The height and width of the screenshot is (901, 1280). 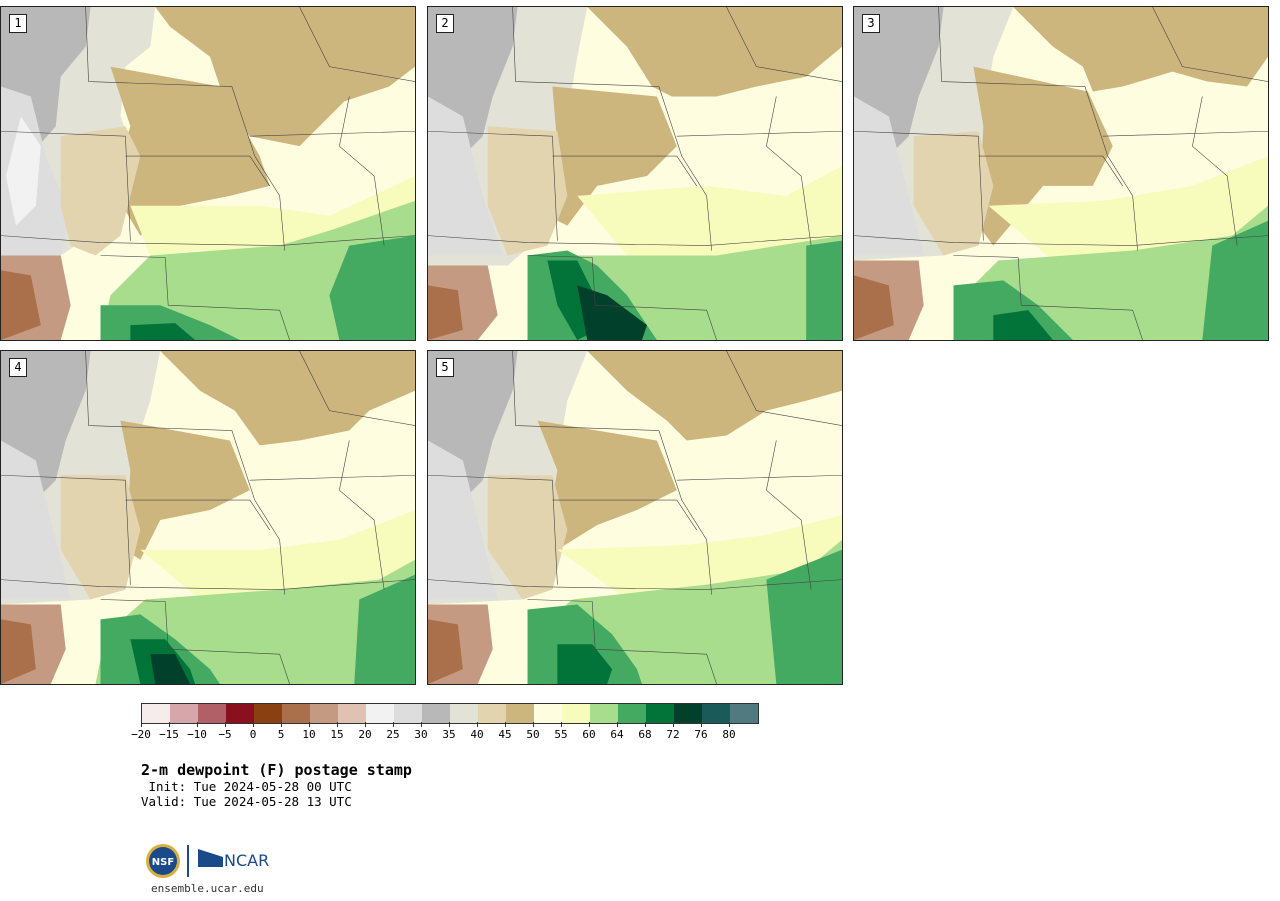 What do you see at coordinates (533, 734) in the screenshot?
I see `colorbar-tick-label: 50` at bounding box center [533, 734].